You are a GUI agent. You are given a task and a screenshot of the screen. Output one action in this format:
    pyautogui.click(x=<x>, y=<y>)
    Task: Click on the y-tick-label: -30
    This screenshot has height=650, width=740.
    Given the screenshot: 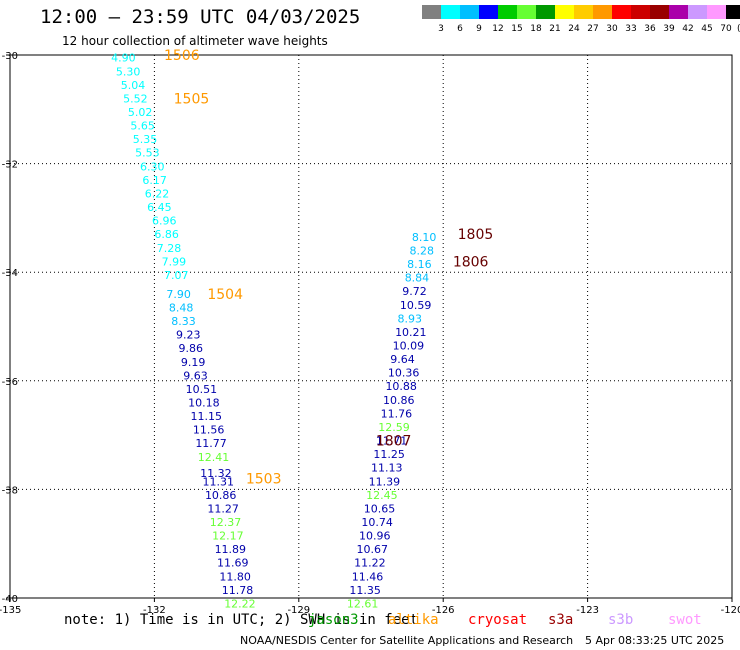 What is the action you would take?
    pyautogui.click(x=10, y=56)
    